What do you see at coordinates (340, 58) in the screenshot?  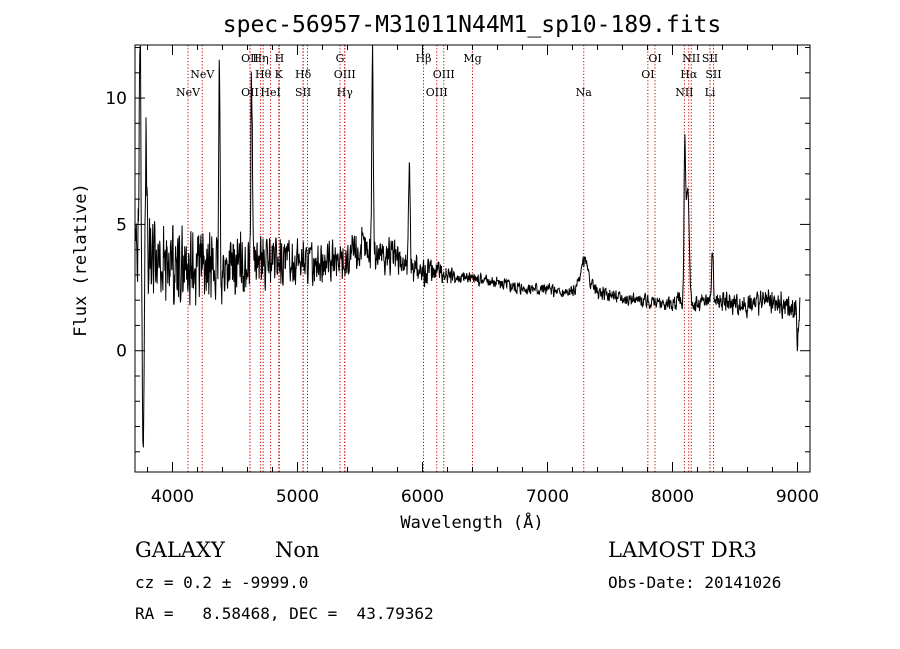 I see `marker-label-12: G` at bounding box center [340, 58].